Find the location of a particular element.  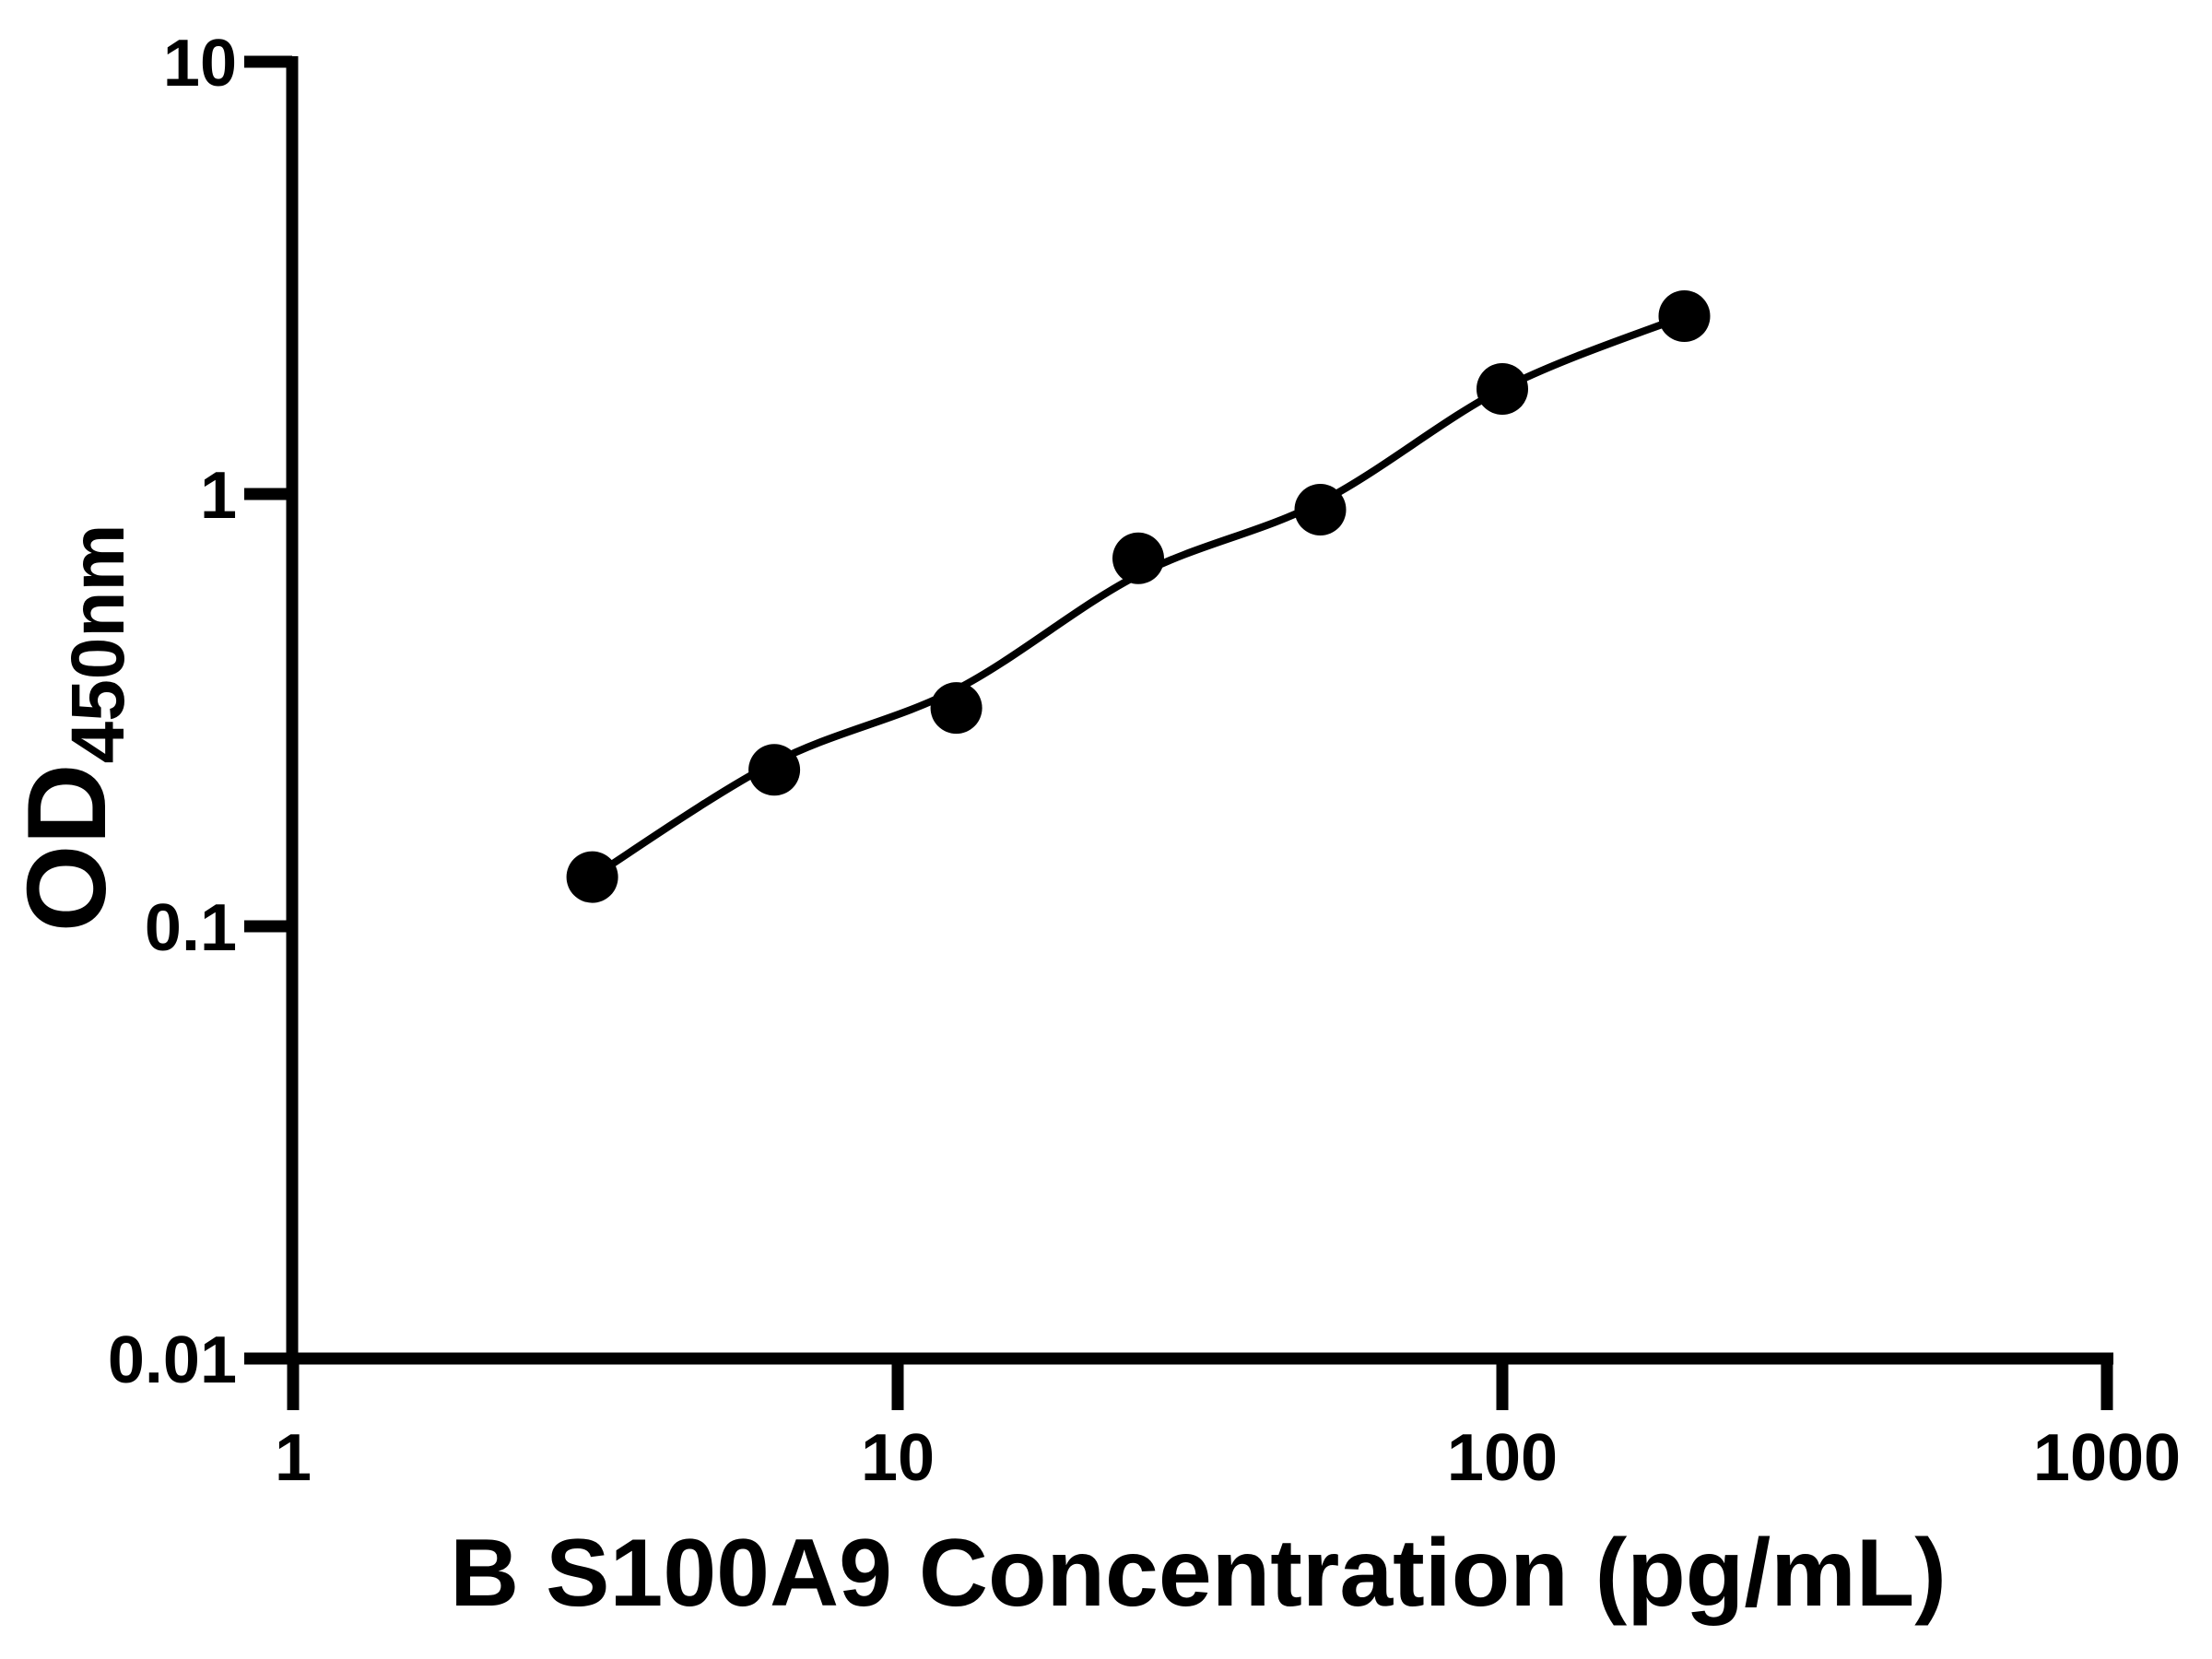

y-axis-title: OD450nm is located at coordinates (72, 728).